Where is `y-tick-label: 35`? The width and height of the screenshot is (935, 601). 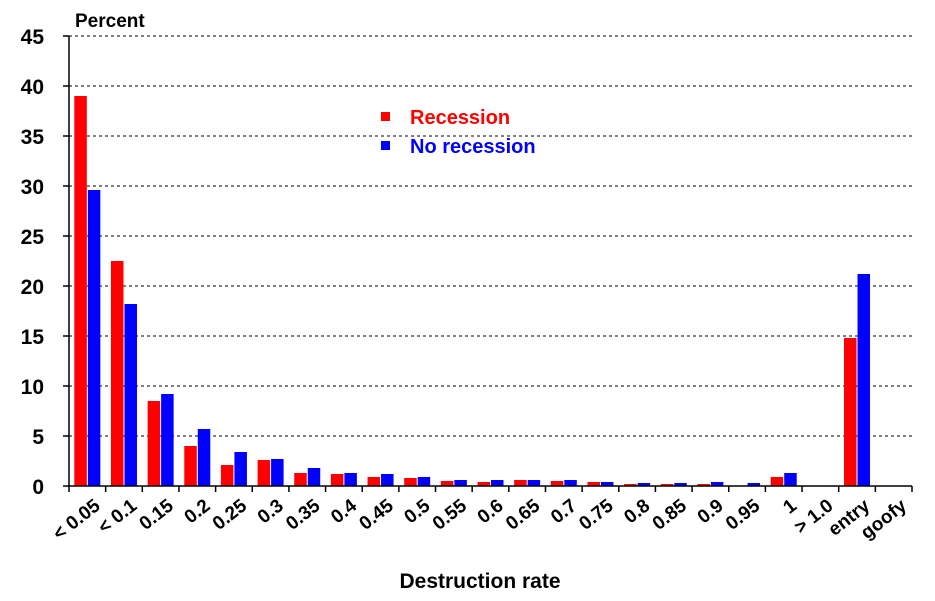 y-tick-label: 35 is located at coordinates (33, 137).